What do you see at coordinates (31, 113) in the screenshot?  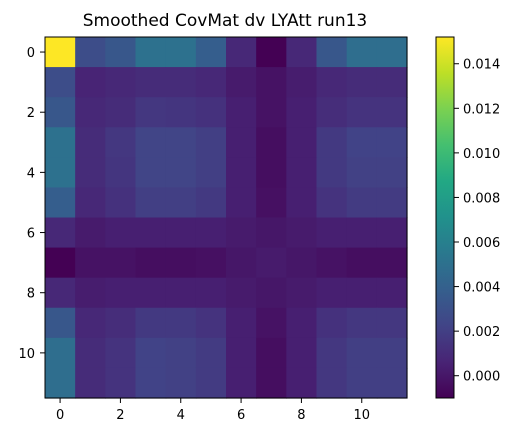 I see `y-tick-label: 2` at bounding box center [31, 113].